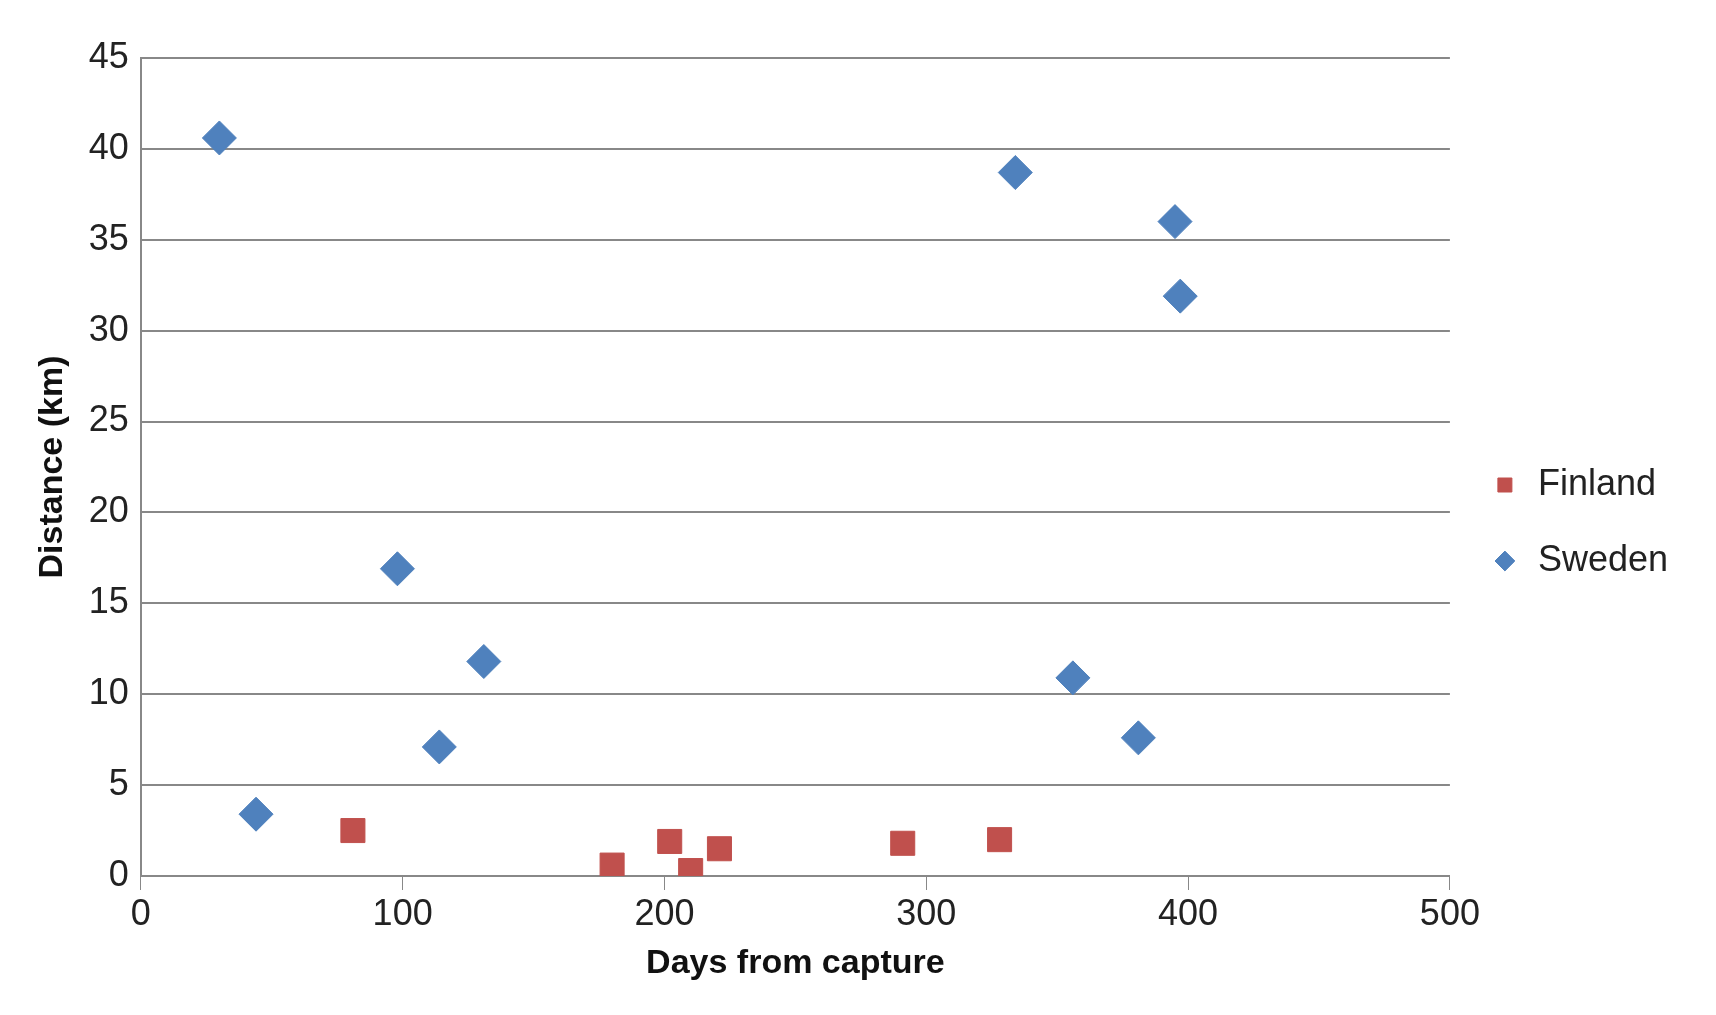 The height and width of the screenshot is (1015, 1716). I want to click on x-tick-label: 200, so click(664, 912).